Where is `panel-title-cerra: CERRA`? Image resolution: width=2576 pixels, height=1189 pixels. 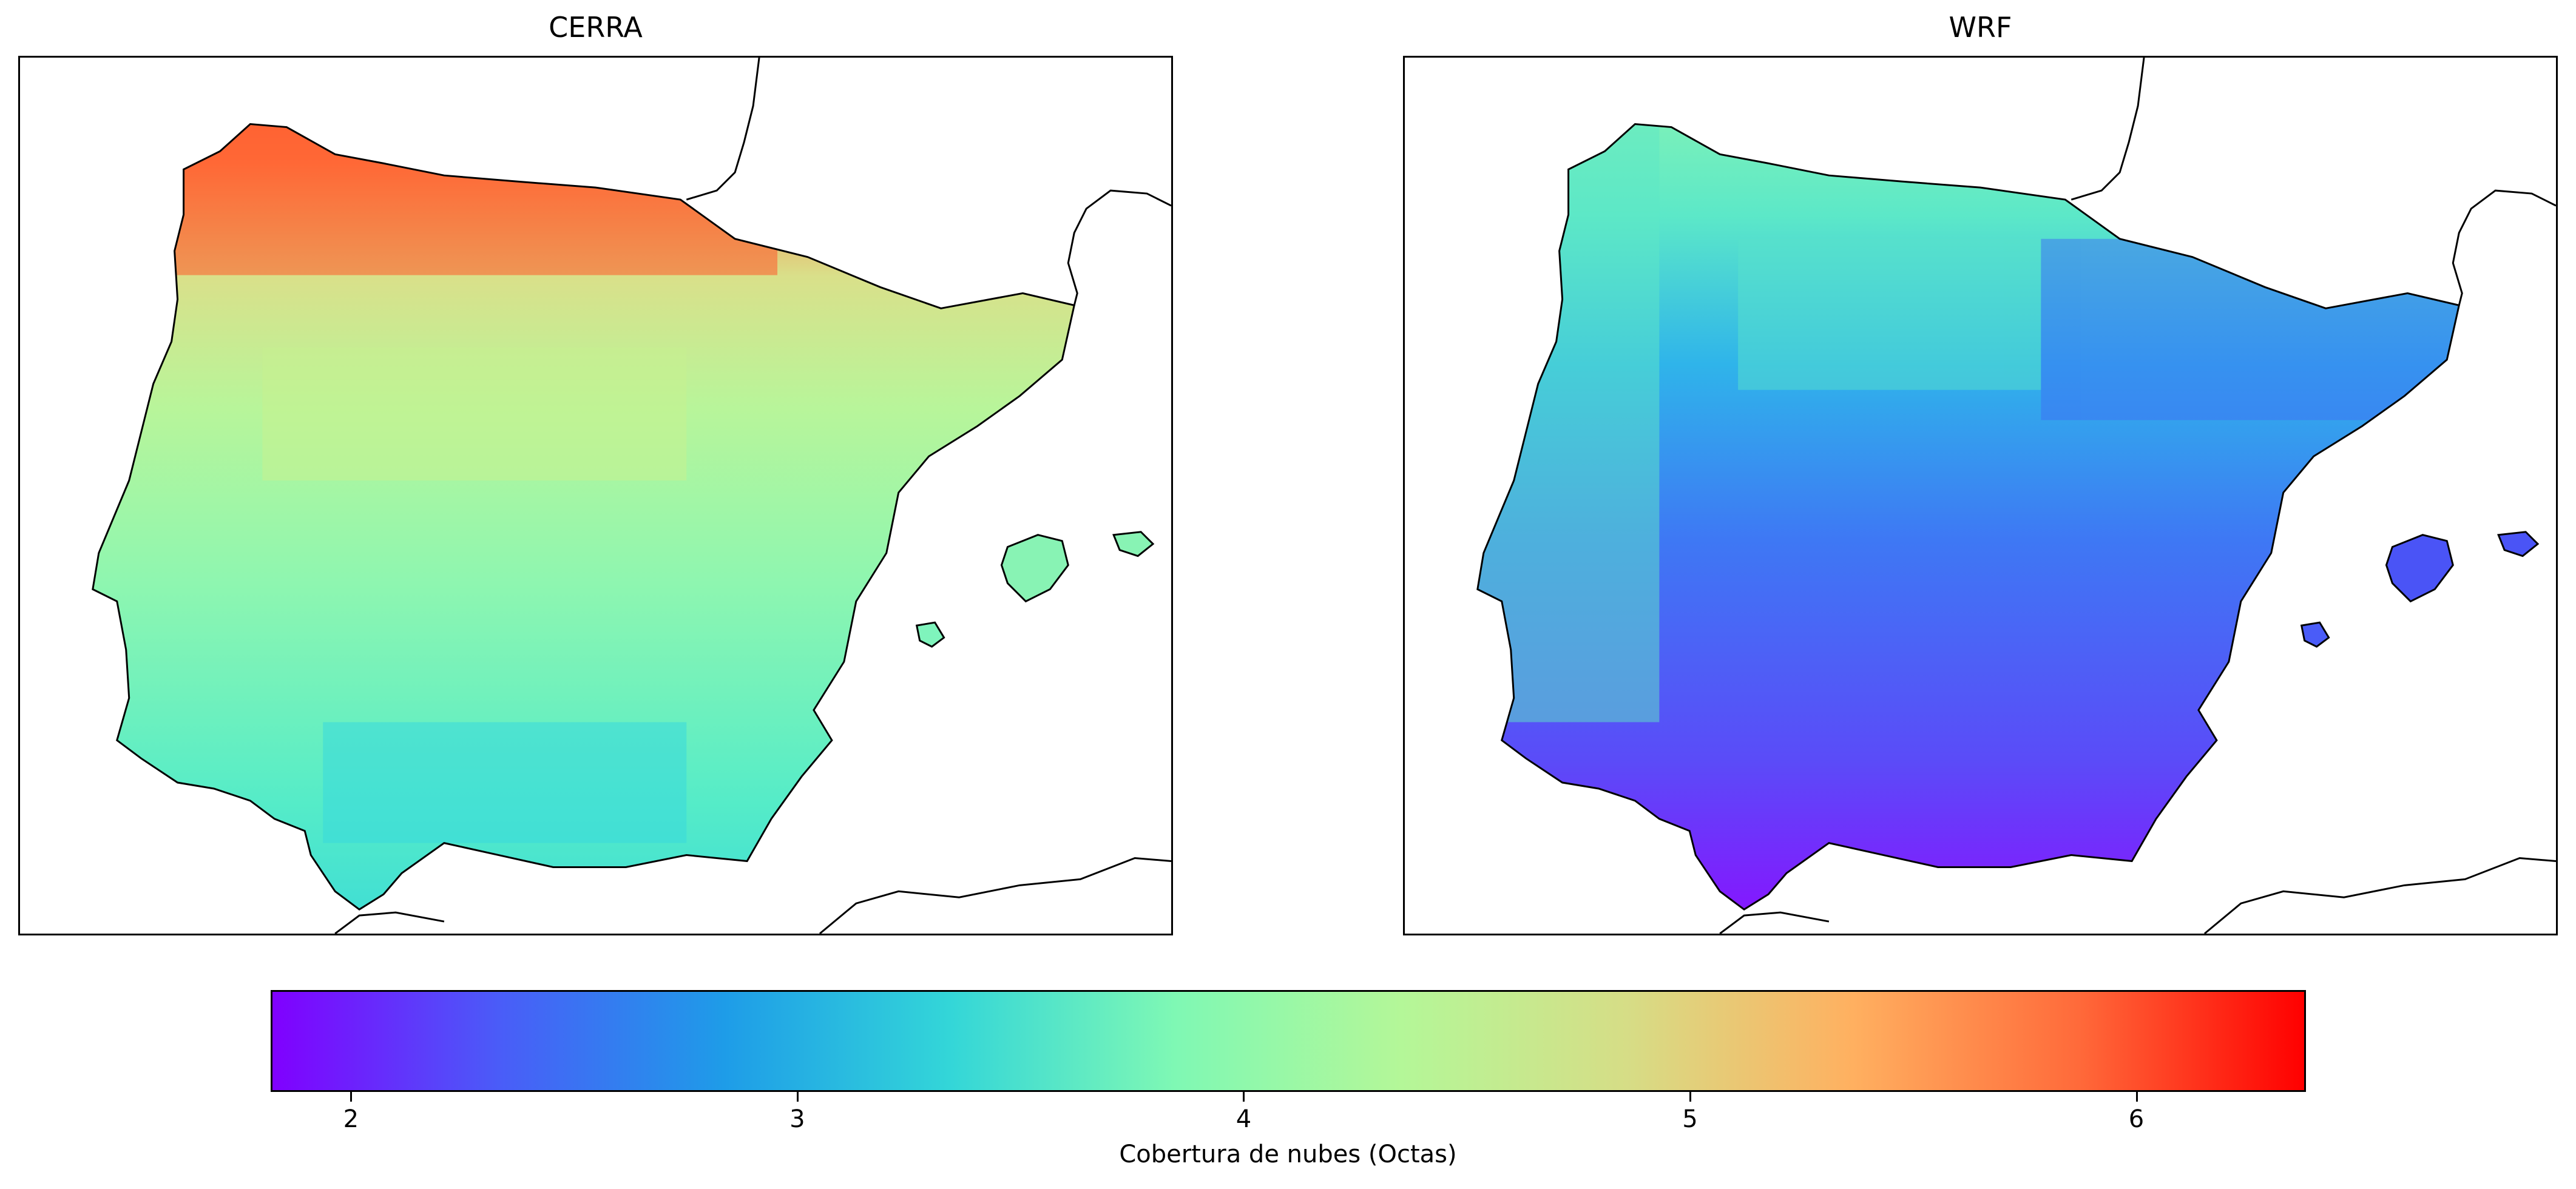 panel-title-cerra: CERRA is located at coordinates (596, 28).